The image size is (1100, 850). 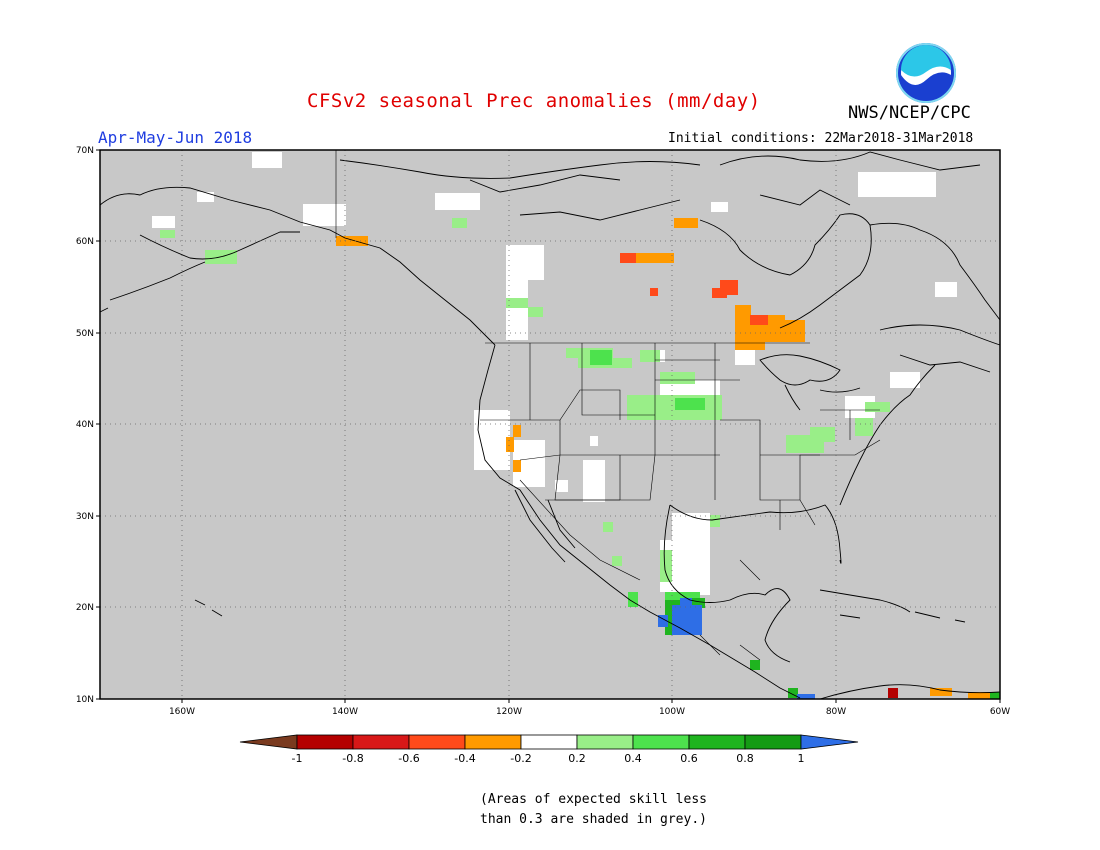 What do you see at coordinates (520, 758) in the screenshot?
I see `colorbar-label: -0.2` at bounding box center [520, 758].